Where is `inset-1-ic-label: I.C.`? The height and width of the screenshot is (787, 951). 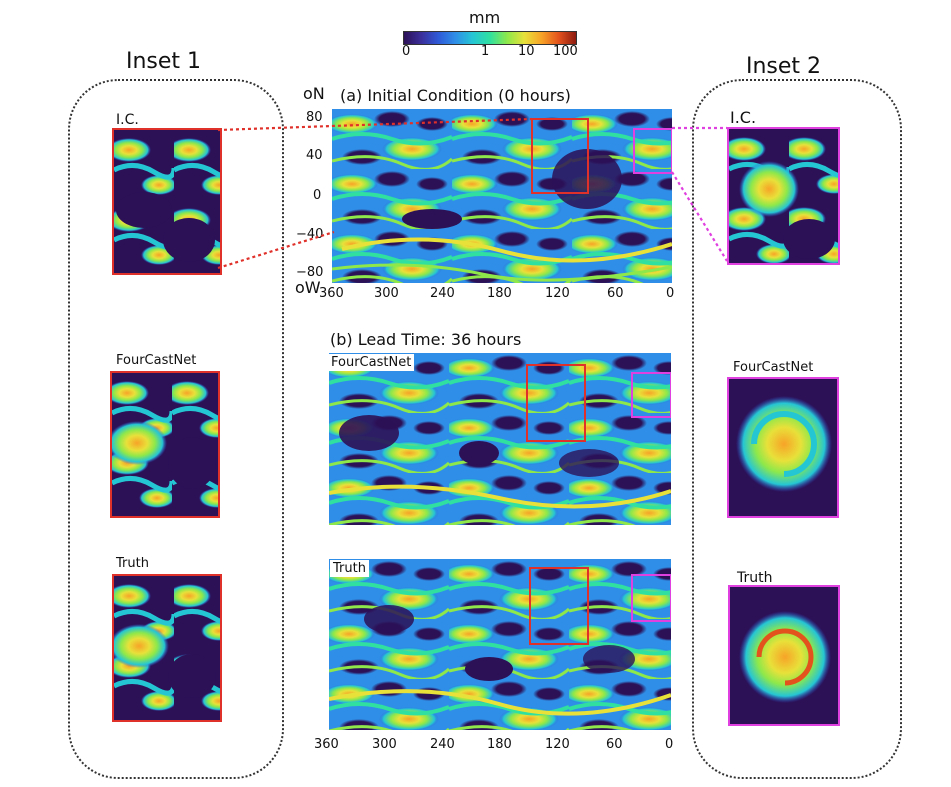
inset-1-ic-label: I.C. is located at coordinates (127, 120).